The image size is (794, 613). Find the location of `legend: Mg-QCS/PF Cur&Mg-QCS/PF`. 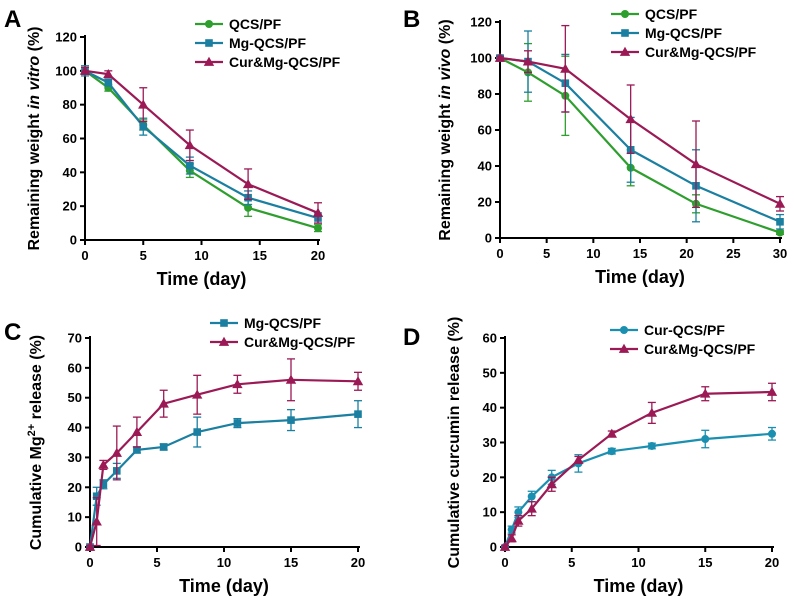

legend: Mg-QCS/PF Cur&Mg-QCS/PF is located at coordinates (283, 332).